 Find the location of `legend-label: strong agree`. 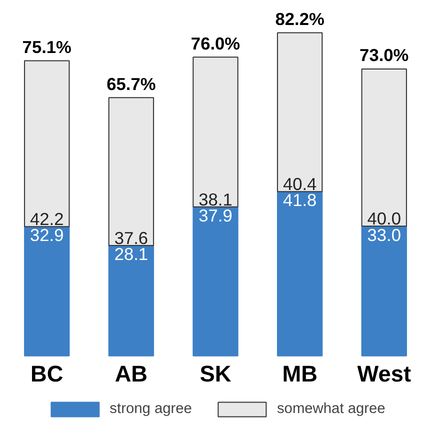

legend-label: strong agree is located at coordinates (151, 409).